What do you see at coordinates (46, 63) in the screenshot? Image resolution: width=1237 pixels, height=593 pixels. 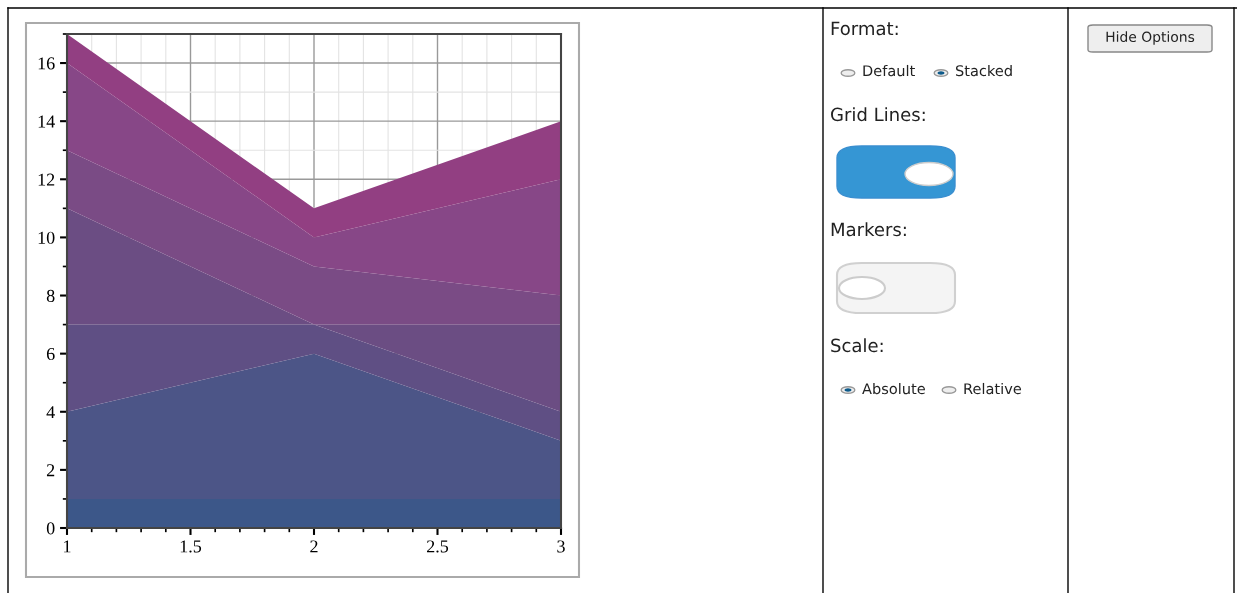 I see `y-tick-label: 16` at bounding box center [46, 63].